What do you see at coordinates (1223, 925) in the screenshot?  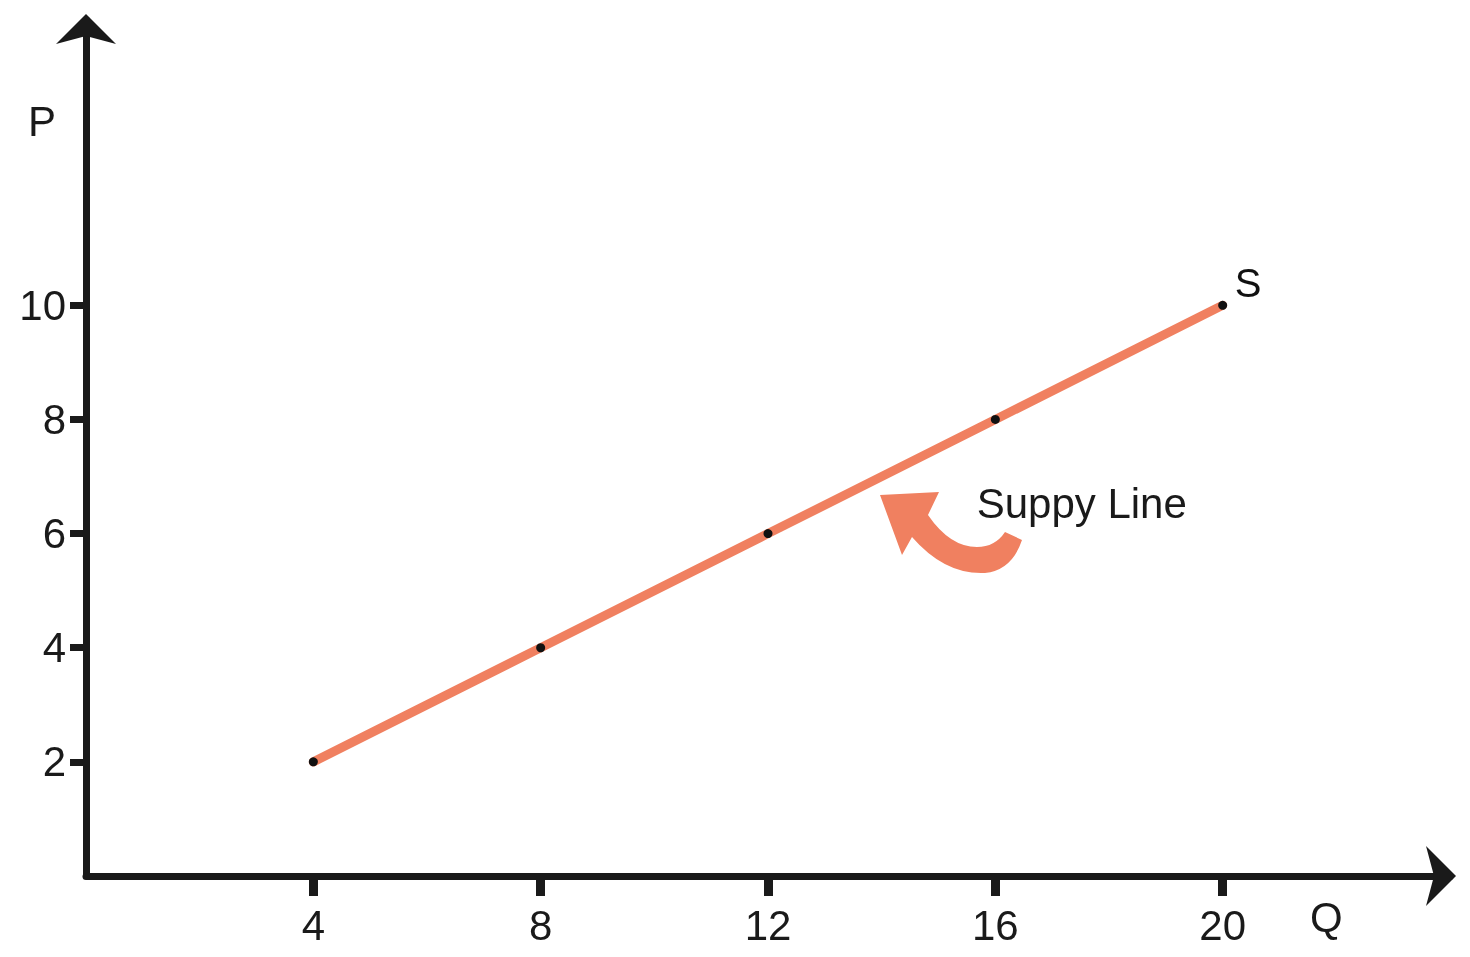 I see `x-tick-label: 20` at bounding box center [1223, 925].